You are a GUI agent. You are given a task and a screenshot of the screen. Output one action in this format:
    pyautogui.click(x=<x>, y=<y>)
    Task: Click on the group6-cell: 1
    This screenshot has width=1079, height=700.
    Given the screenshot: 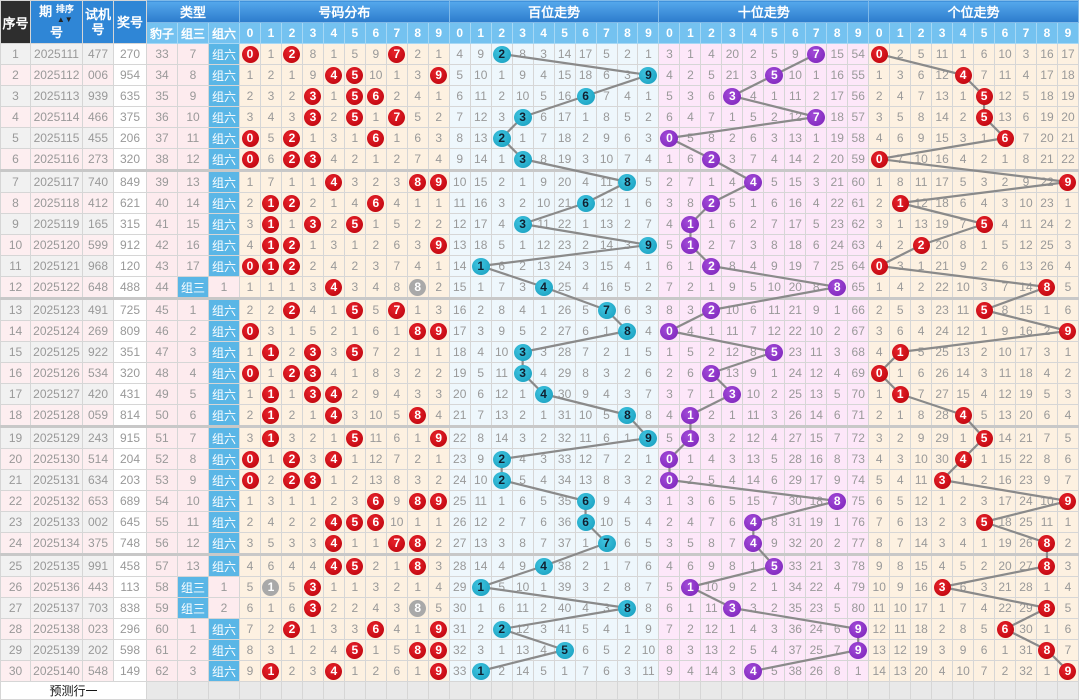 What is the action you would take?
    pyautogui.click(x=224, y=587)
    